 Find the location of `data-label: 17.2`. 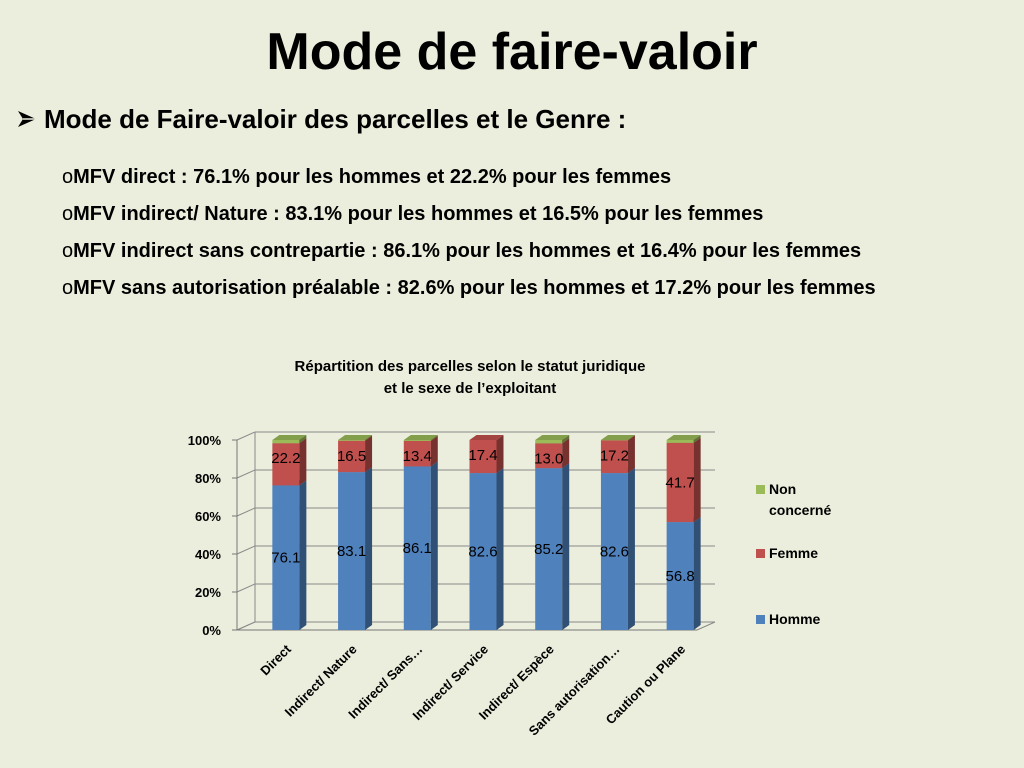

data-label: 17.2 is located at coordinates (614, 455).